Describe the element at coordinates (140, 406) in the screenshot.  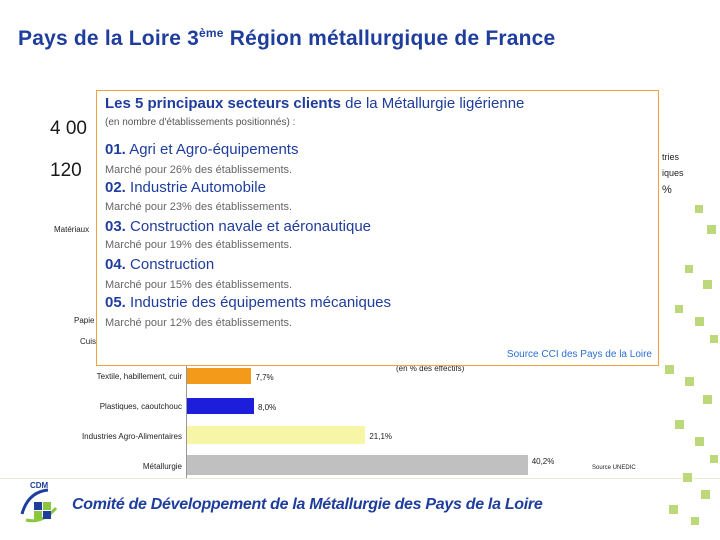
I see `category-label: Plastiques, caoutchouc` at that location.